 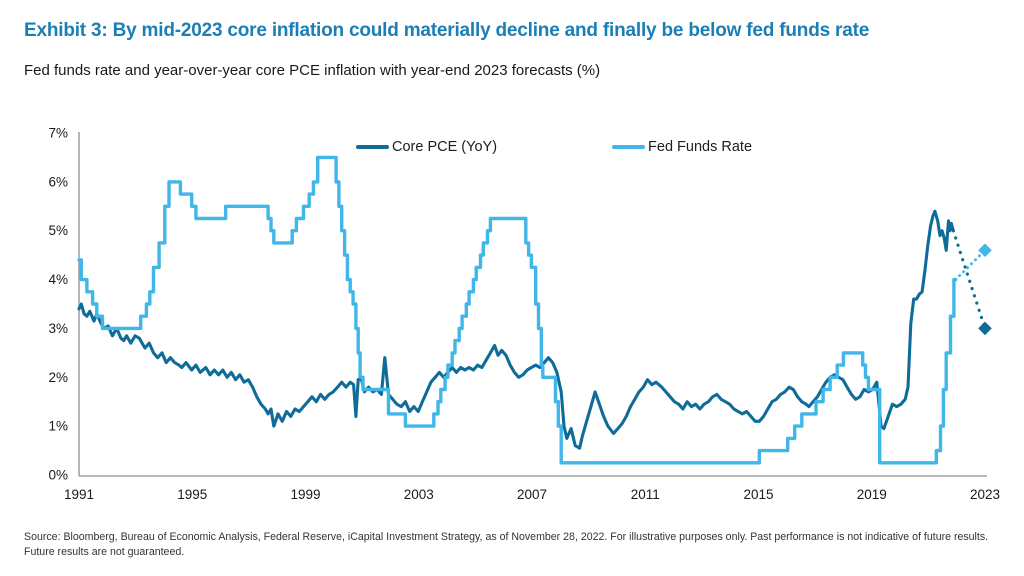 What do you see at coordinates (58, 328) in the screenshot?
I see `y-tick-label-3: 3%` at bounding box center [58, 328].